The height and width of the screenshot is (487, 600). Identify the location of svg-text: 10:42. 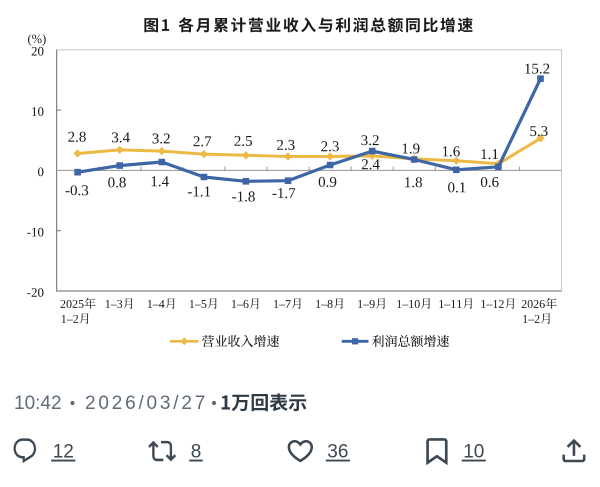
(38, 403).